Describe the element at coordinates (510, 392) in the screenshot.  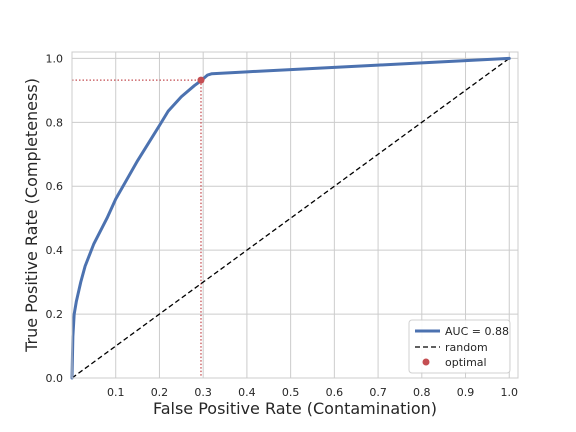
I see `x-tick-label: 1.0` at that location.